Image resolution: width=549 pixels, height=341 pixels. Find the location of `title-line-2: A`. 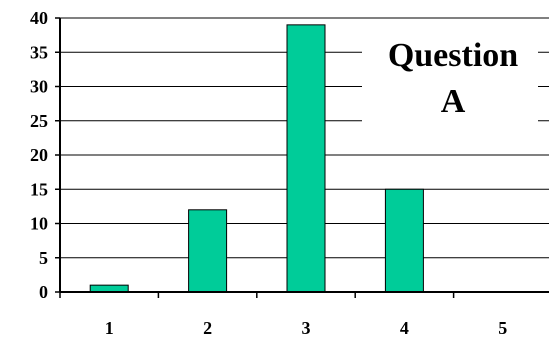

title-line-2: A is located at coordinates (453, 101).